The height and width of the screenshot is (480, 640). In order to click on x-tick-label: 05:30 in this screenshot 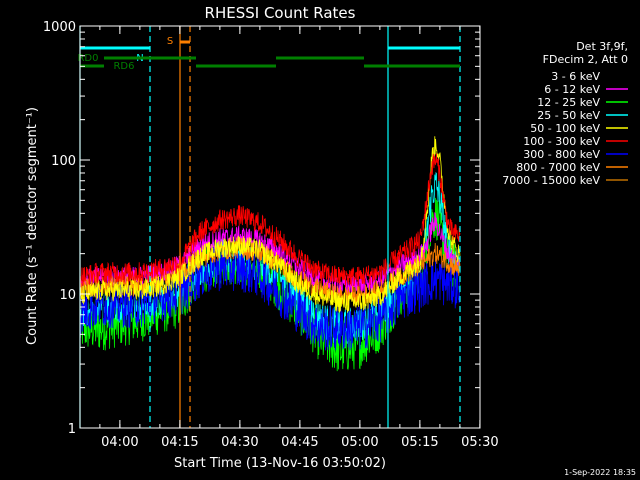, I will do `click(479, 442)`.